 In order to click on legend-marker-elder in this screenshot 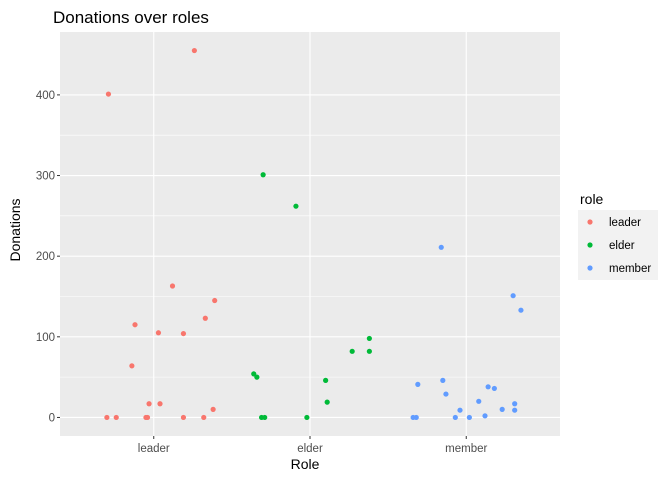, I will do `click(590, 245)`.